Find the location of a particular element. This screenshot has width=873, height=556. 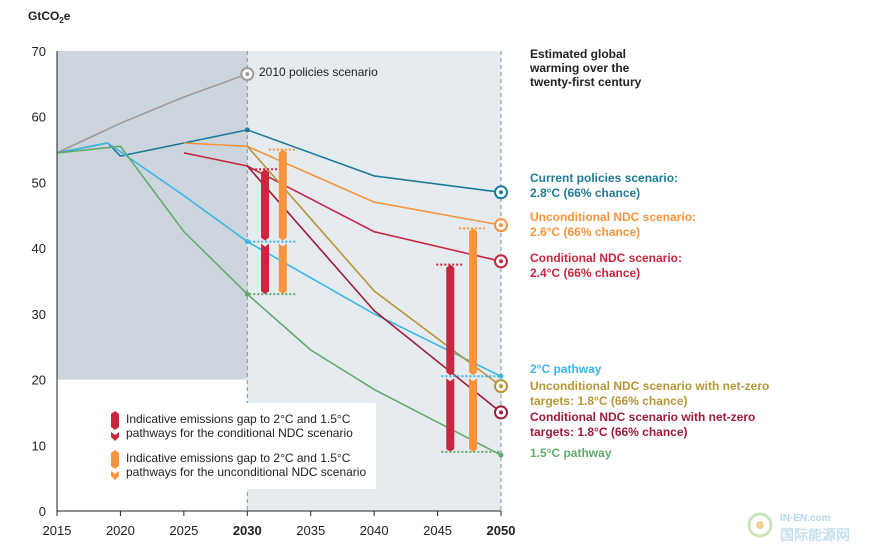

series-line-cond_netzero is located at coordinates (374, 289).